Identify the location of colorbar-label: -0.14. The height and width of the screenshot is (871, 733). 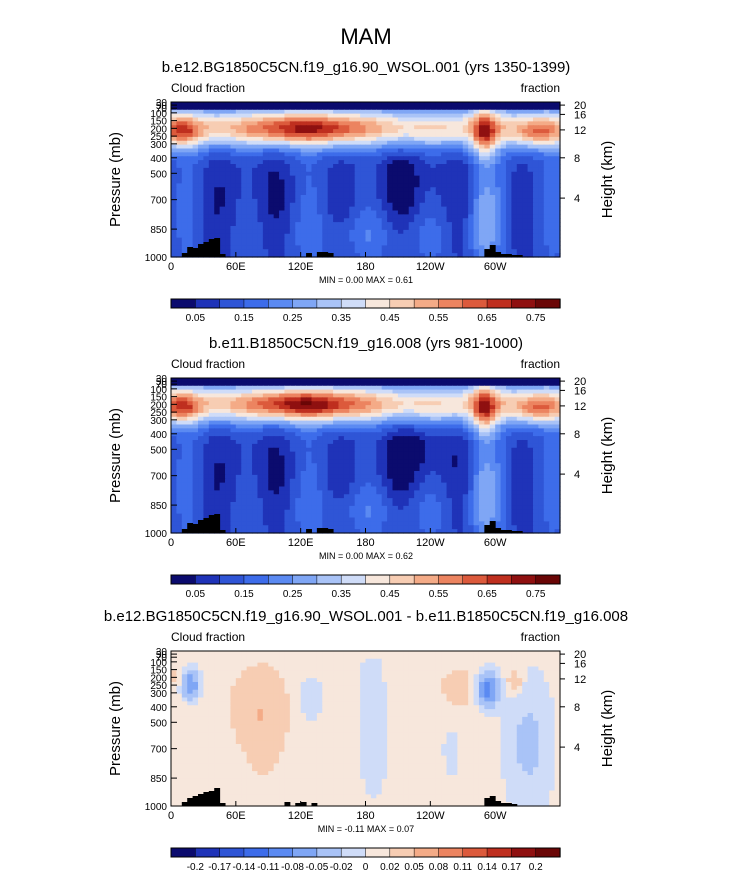
(244, 866).